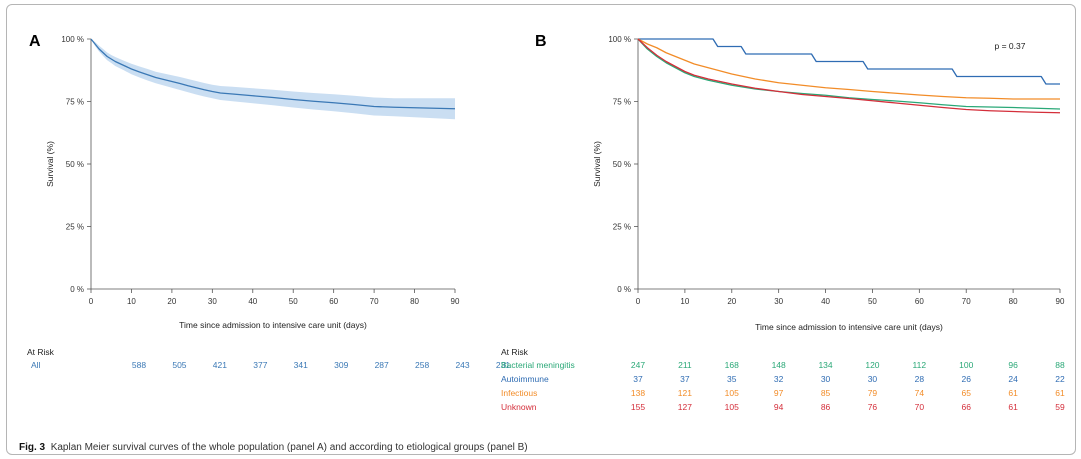 Image resolution: width=1081 pixels, height=459 pixels. I want to click on survival-curve-unknown, so click(849, 76).